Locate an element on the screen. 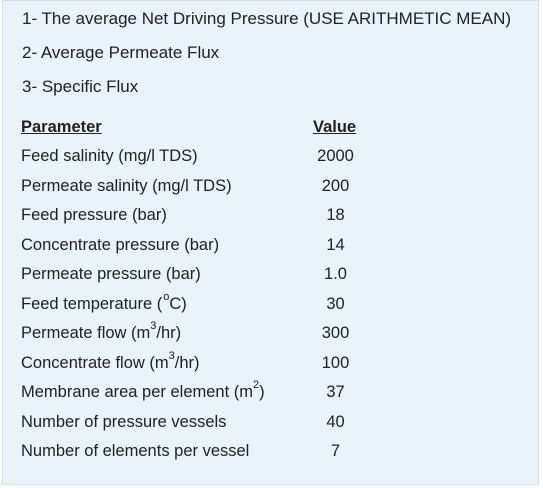 This screenshot has width=543, height=488. table-row: Number of elements per vessel 7 is located at coordinates (189, 449).